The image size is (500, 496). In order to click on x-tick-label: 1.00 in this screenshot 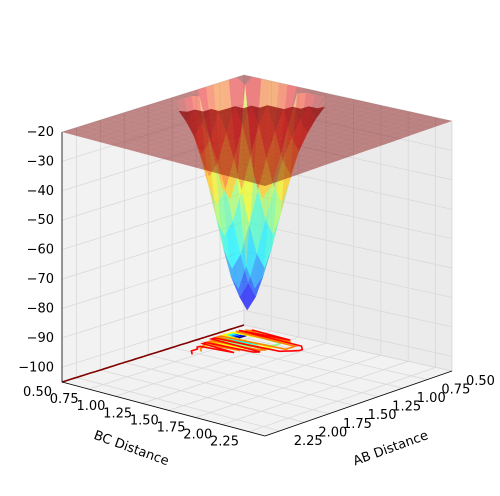, I will do `click(431, 398)`.